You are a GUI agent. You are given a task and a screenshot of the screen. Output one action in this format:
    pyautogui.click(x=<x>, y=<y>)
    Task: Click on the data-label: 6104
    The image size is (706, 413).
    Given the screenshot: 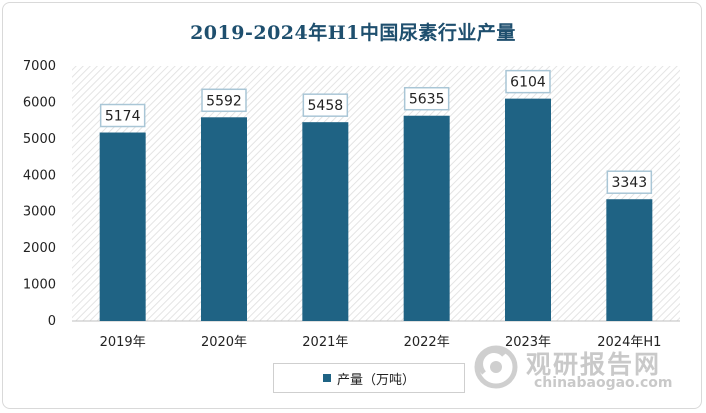 What is the action you would take?
    pyautogui.click(x=528, y=83)
    